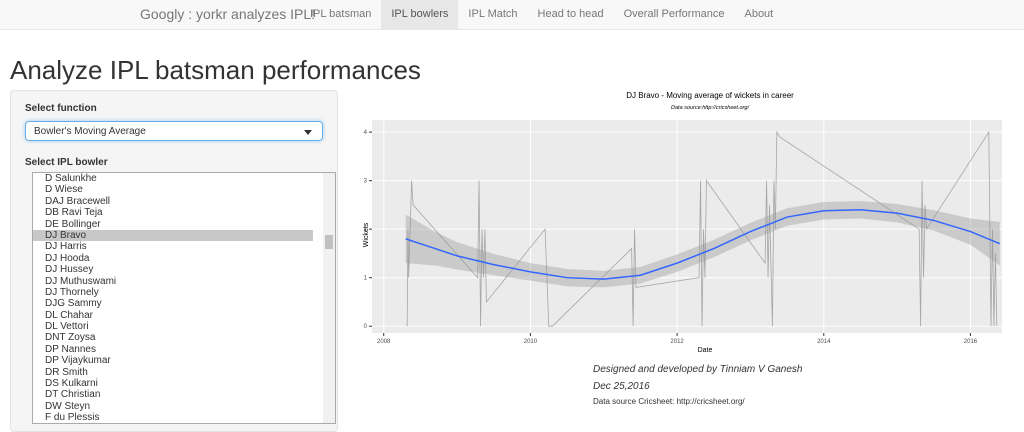 The width and height of the screenshot is (1024, 432). Describe the element at coordinates (531, 342) in the screenshot. I see `x-tick-label: 2010` at that location.